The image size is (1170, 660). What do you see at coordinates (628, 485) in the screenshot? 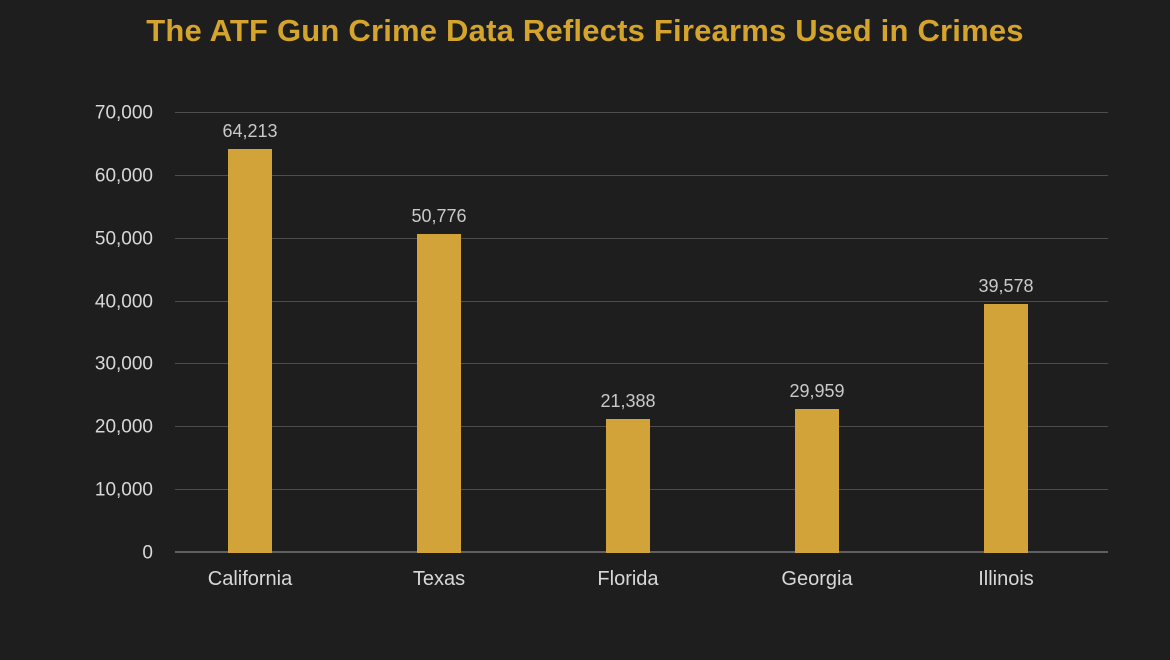
I see `bar-florida` at bounding box center [628, 485].